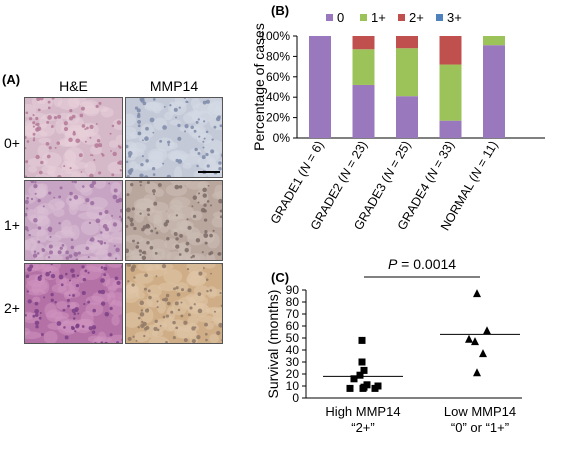  What do you see at coordinates (293, 386) in the screenshot?
I see `y-tick-label: 10` at bounding box center [293, 386].